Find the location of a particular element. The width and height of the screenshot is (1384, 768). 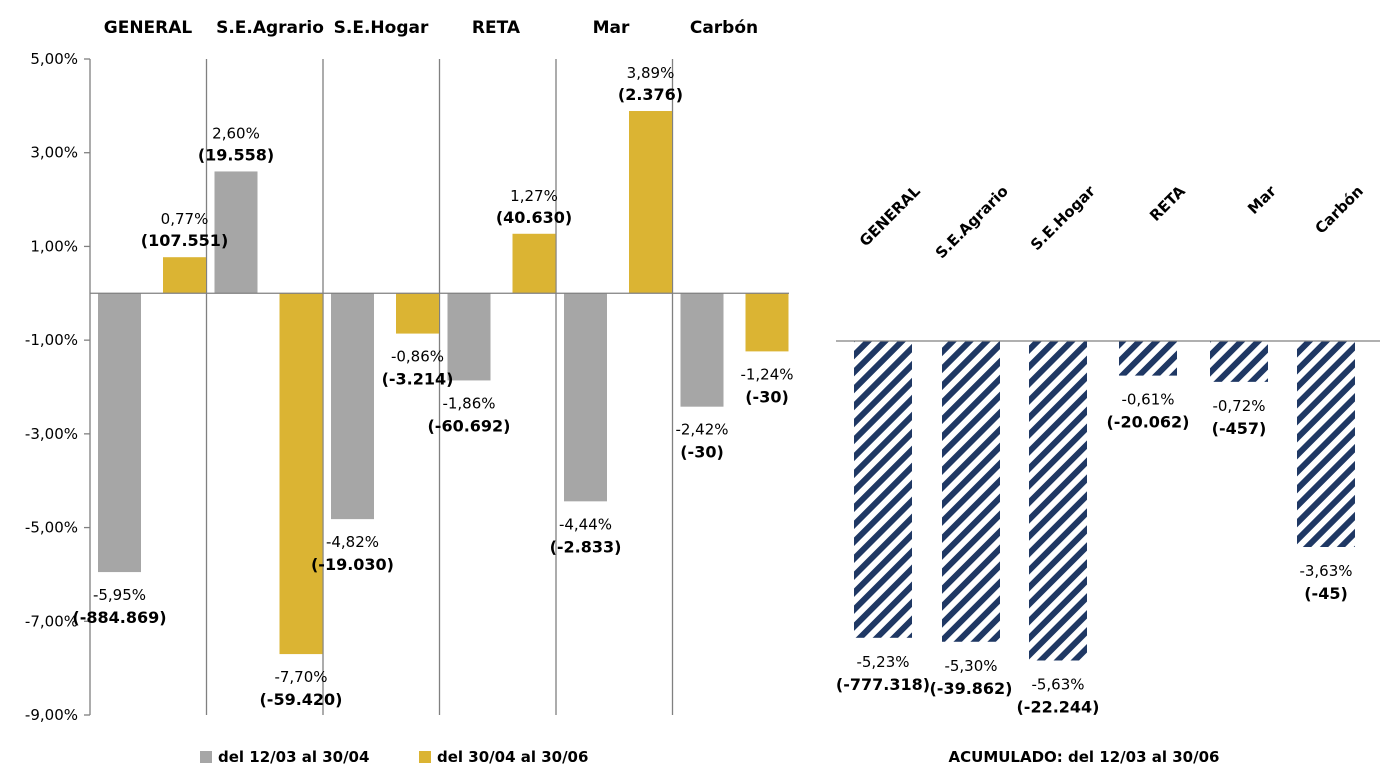

value-label: -0,72% is located at coordinates (1238, 406).